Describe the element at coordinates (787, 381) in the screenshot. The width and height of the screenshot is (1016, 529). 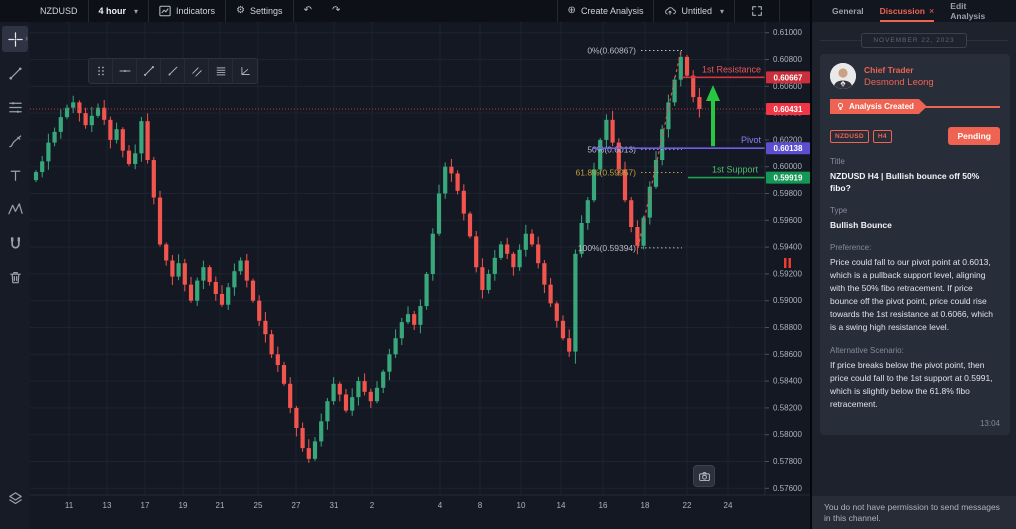
I see `svg-text: 0.58400` at that location.